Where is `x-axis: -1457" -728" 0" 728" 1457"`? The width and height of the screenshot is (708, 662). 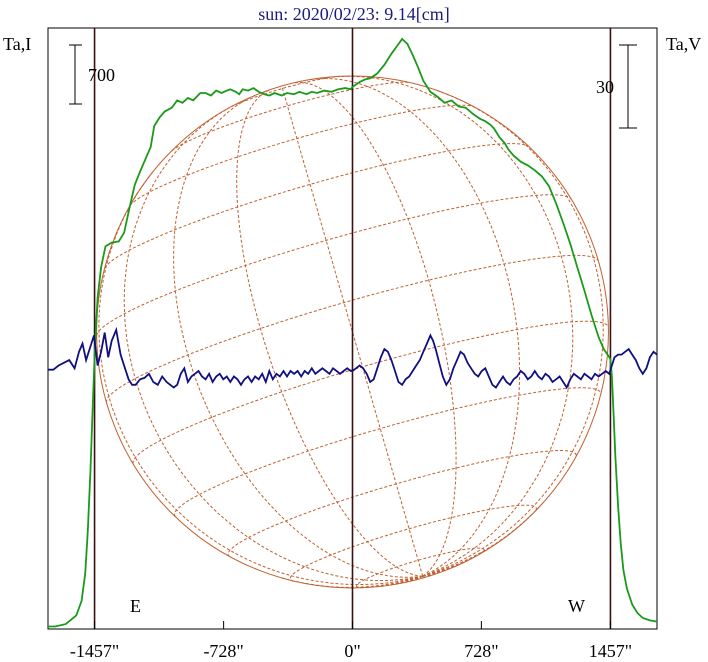
x-axis: -1457" -728" 0" 728" 1457" is located at coordinates (351, 641).